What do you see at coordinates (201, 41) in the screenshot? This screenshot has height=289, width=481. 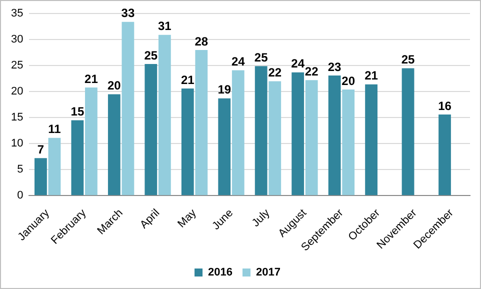 I see `data-label: 28` at bounding box center [201, 41].